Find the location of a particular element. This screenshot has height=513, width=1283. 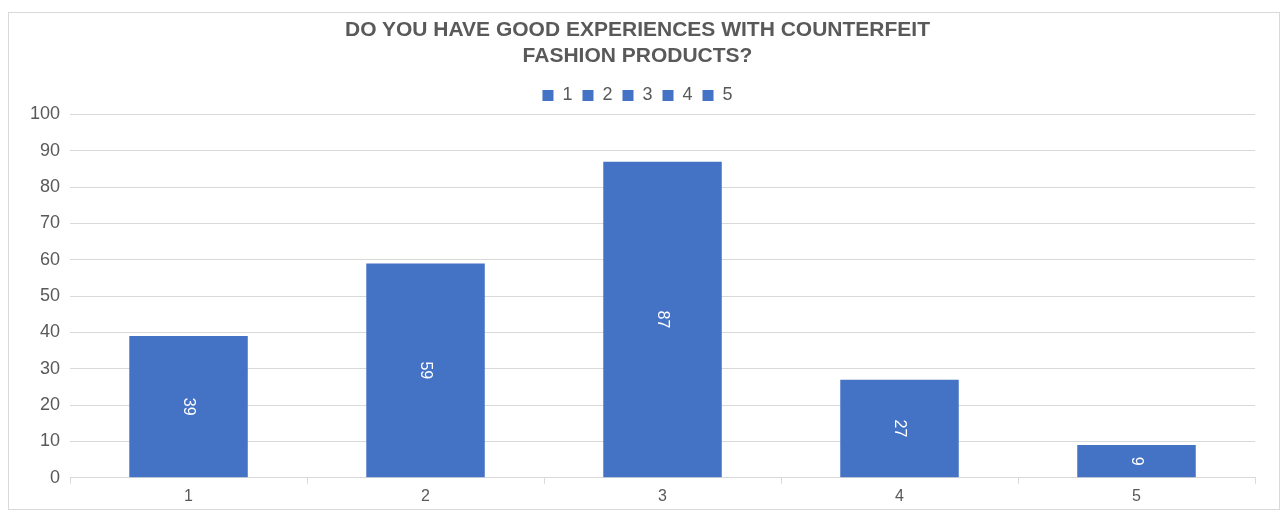

data-label: 27 is located at coordinates (901, 428).